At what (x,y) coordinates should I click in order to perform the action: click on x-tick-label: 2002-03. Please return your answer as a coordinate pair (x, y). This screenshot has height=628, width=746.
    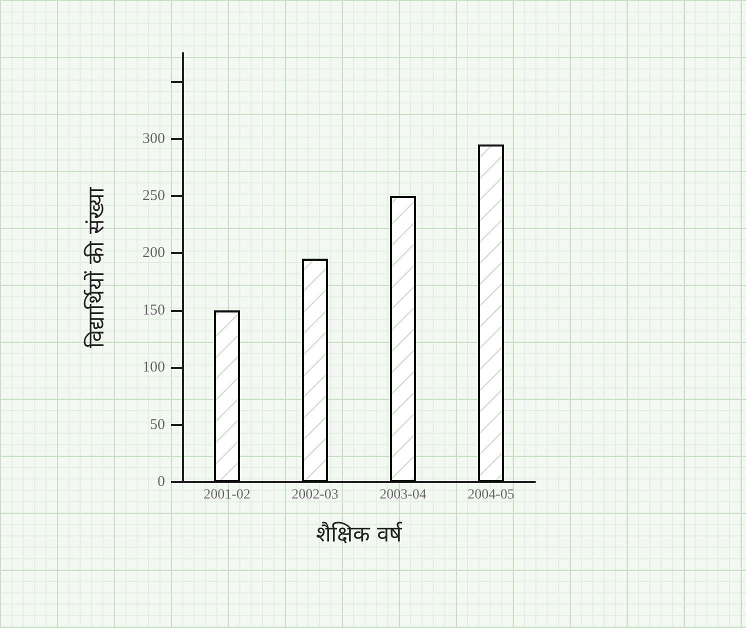
    Looking at the image, I should click on (315, 495).